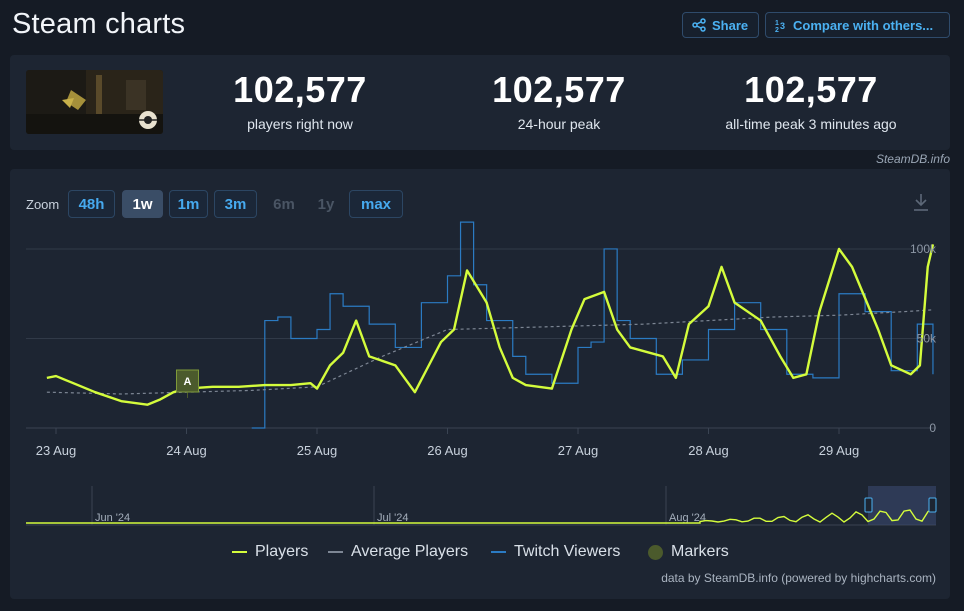 This screenshot has height=611, width=964. What do you see at coordinates (912, 159) in the screenshot?
I see `steamdb-credit: SteamDB.info` at bounding box center [912, 159].